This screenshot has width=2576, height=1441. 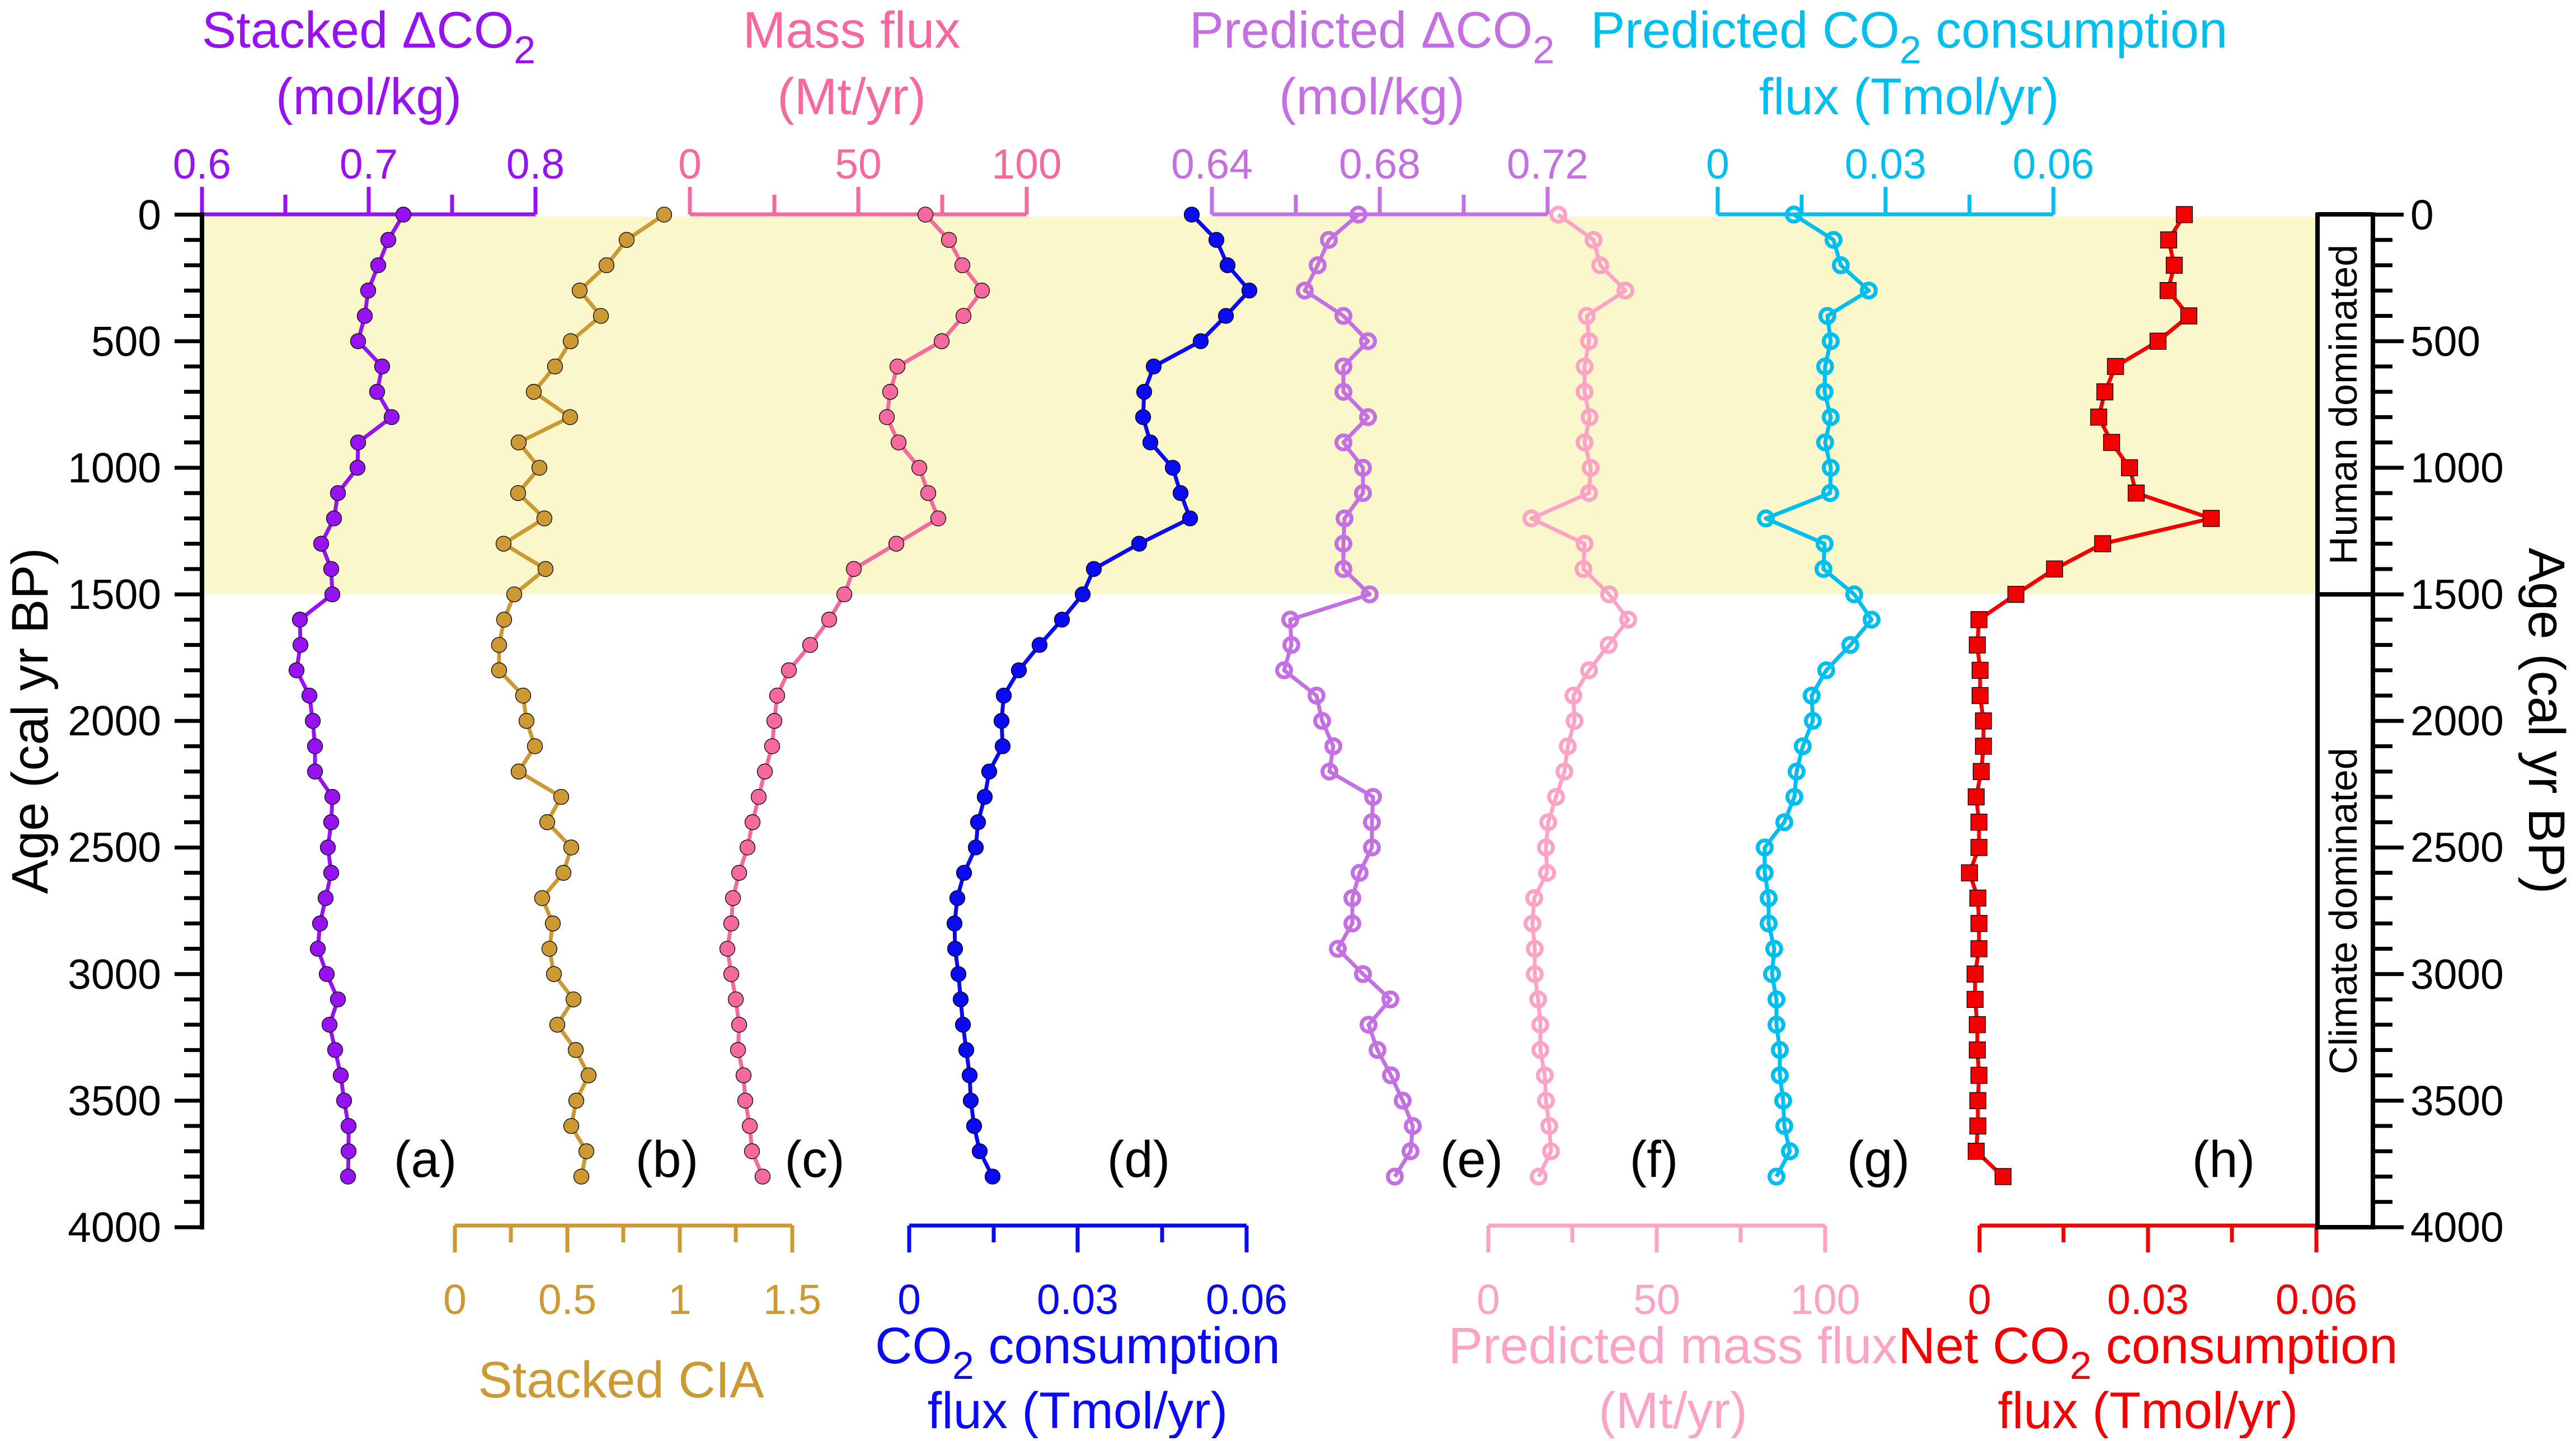 What do you see at coordinates (1654, 1160) in the screenshot?
I see `svg-text: (f)` at bounding box center [1654, 1160].